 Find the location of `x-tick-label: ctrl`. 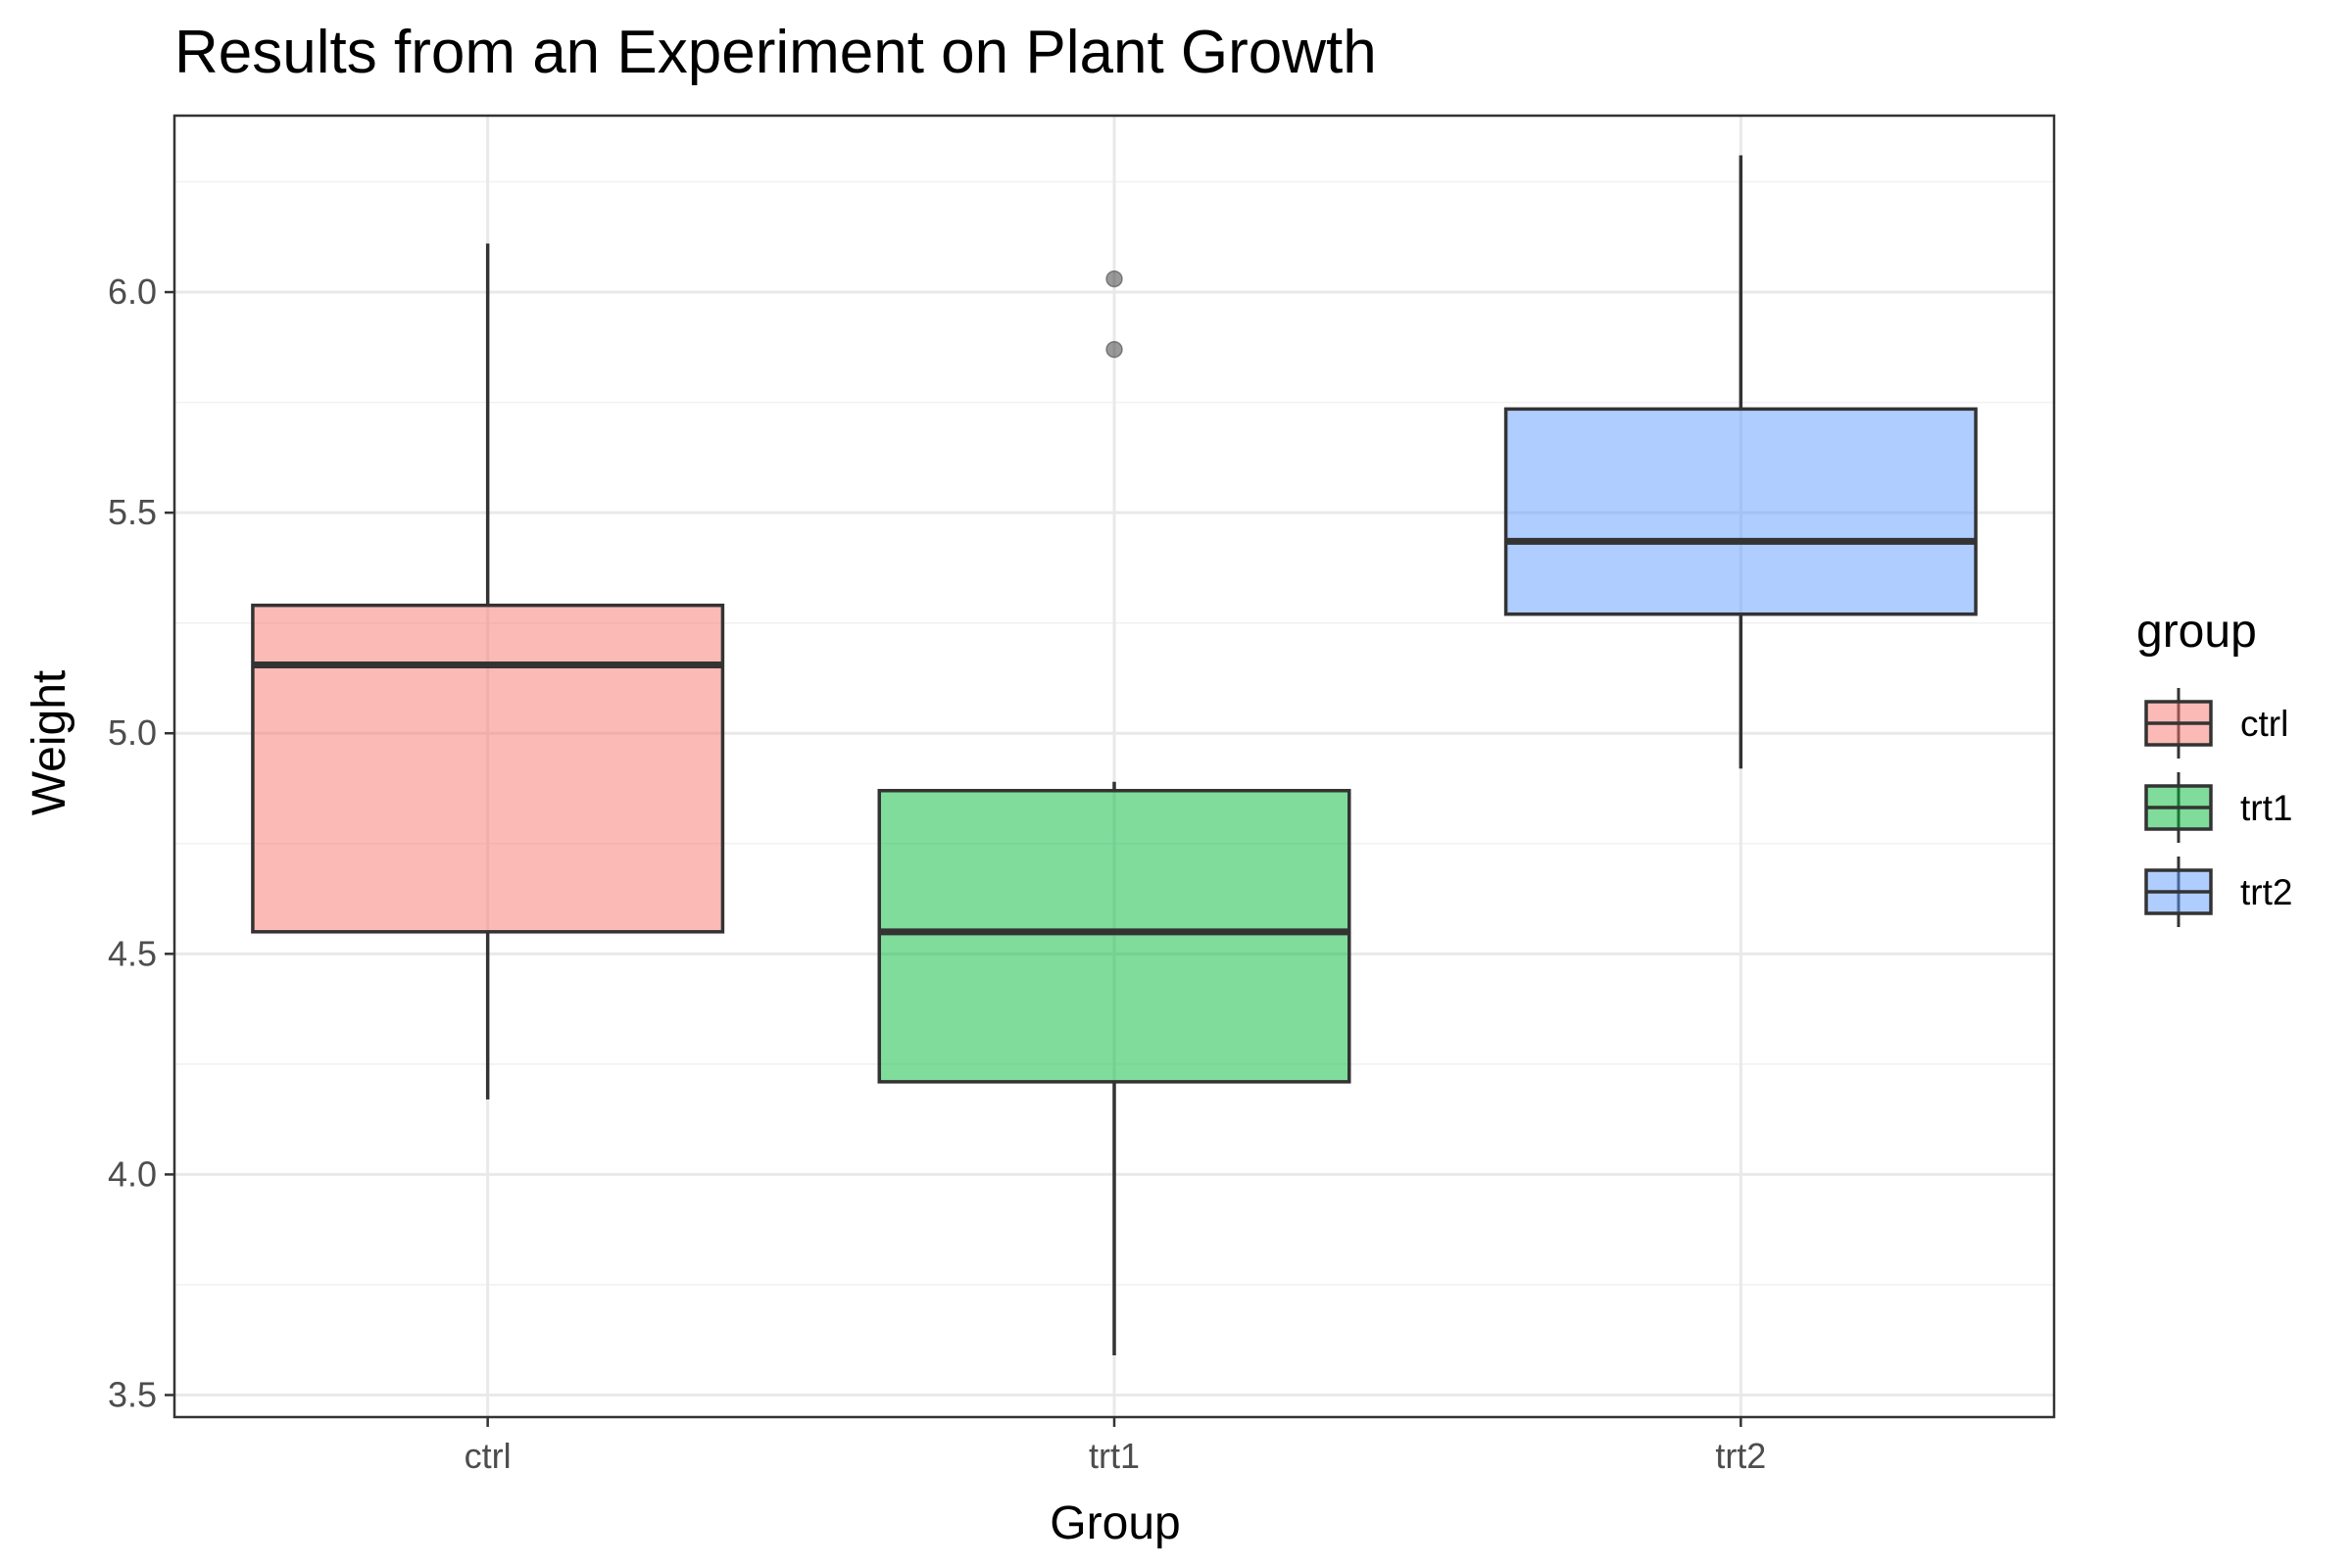

x-tick-label: ctrl is located at coordinates (488, 1456).